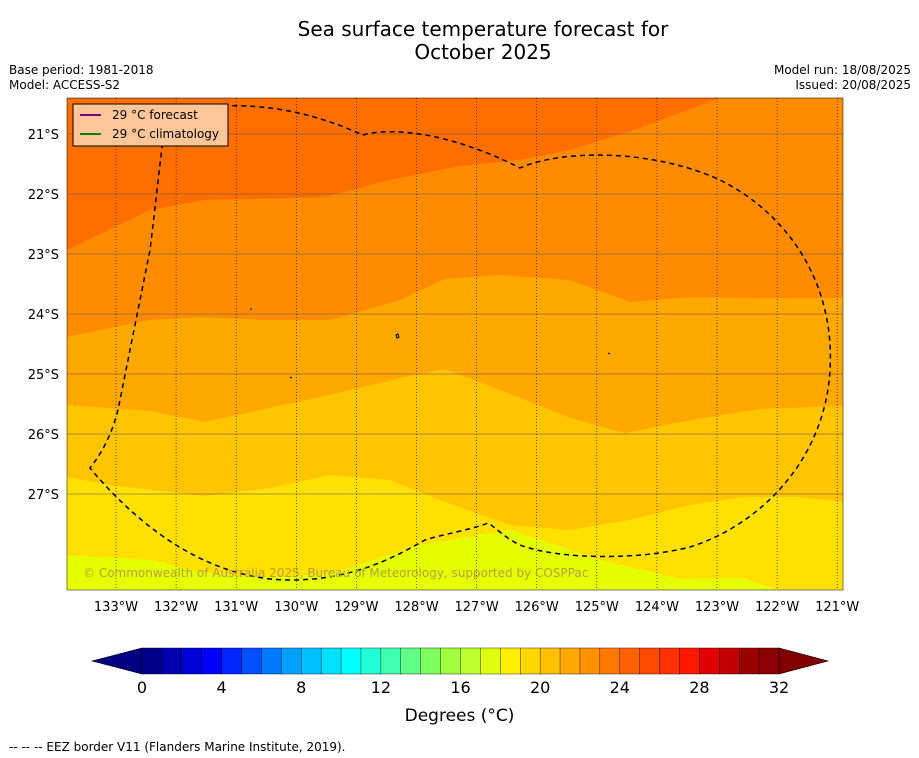 The height and width of the screenshot is (758, 919). I want to click on lat-tick-label: 26°S, so click(43, 435).